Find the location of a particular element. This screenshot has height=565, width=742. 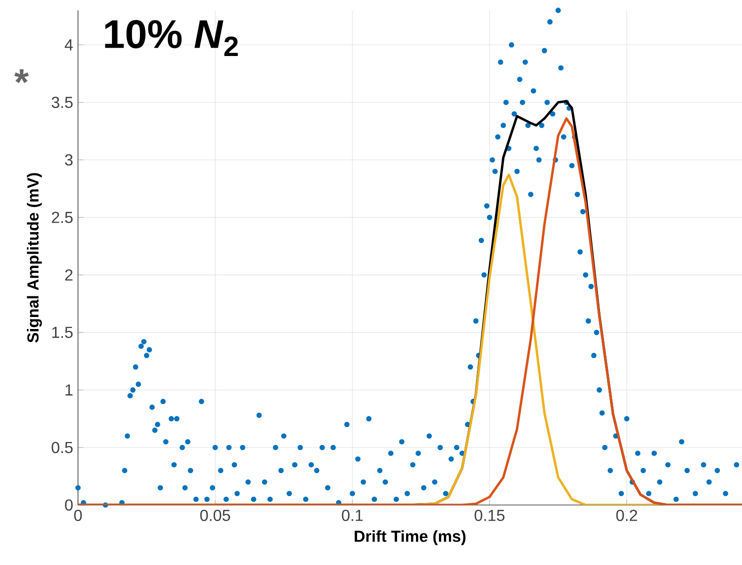

x-tick-label: 0.15 is located at coordinates (489, 516).